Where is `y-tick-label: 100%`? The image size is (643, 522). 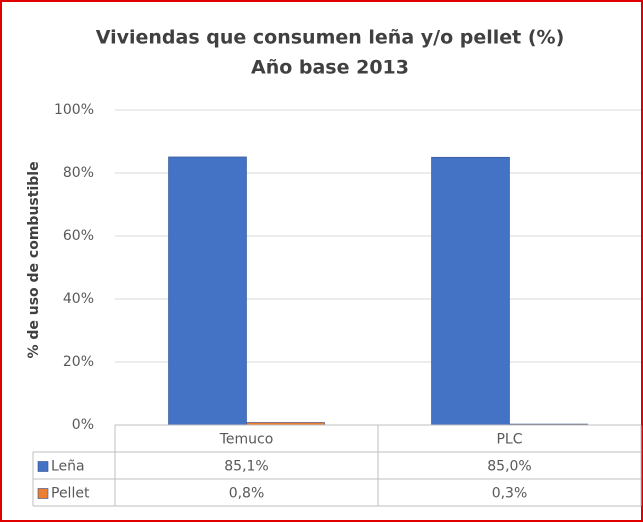
y-tick-label: 100% is located at coordinates (74, 110).